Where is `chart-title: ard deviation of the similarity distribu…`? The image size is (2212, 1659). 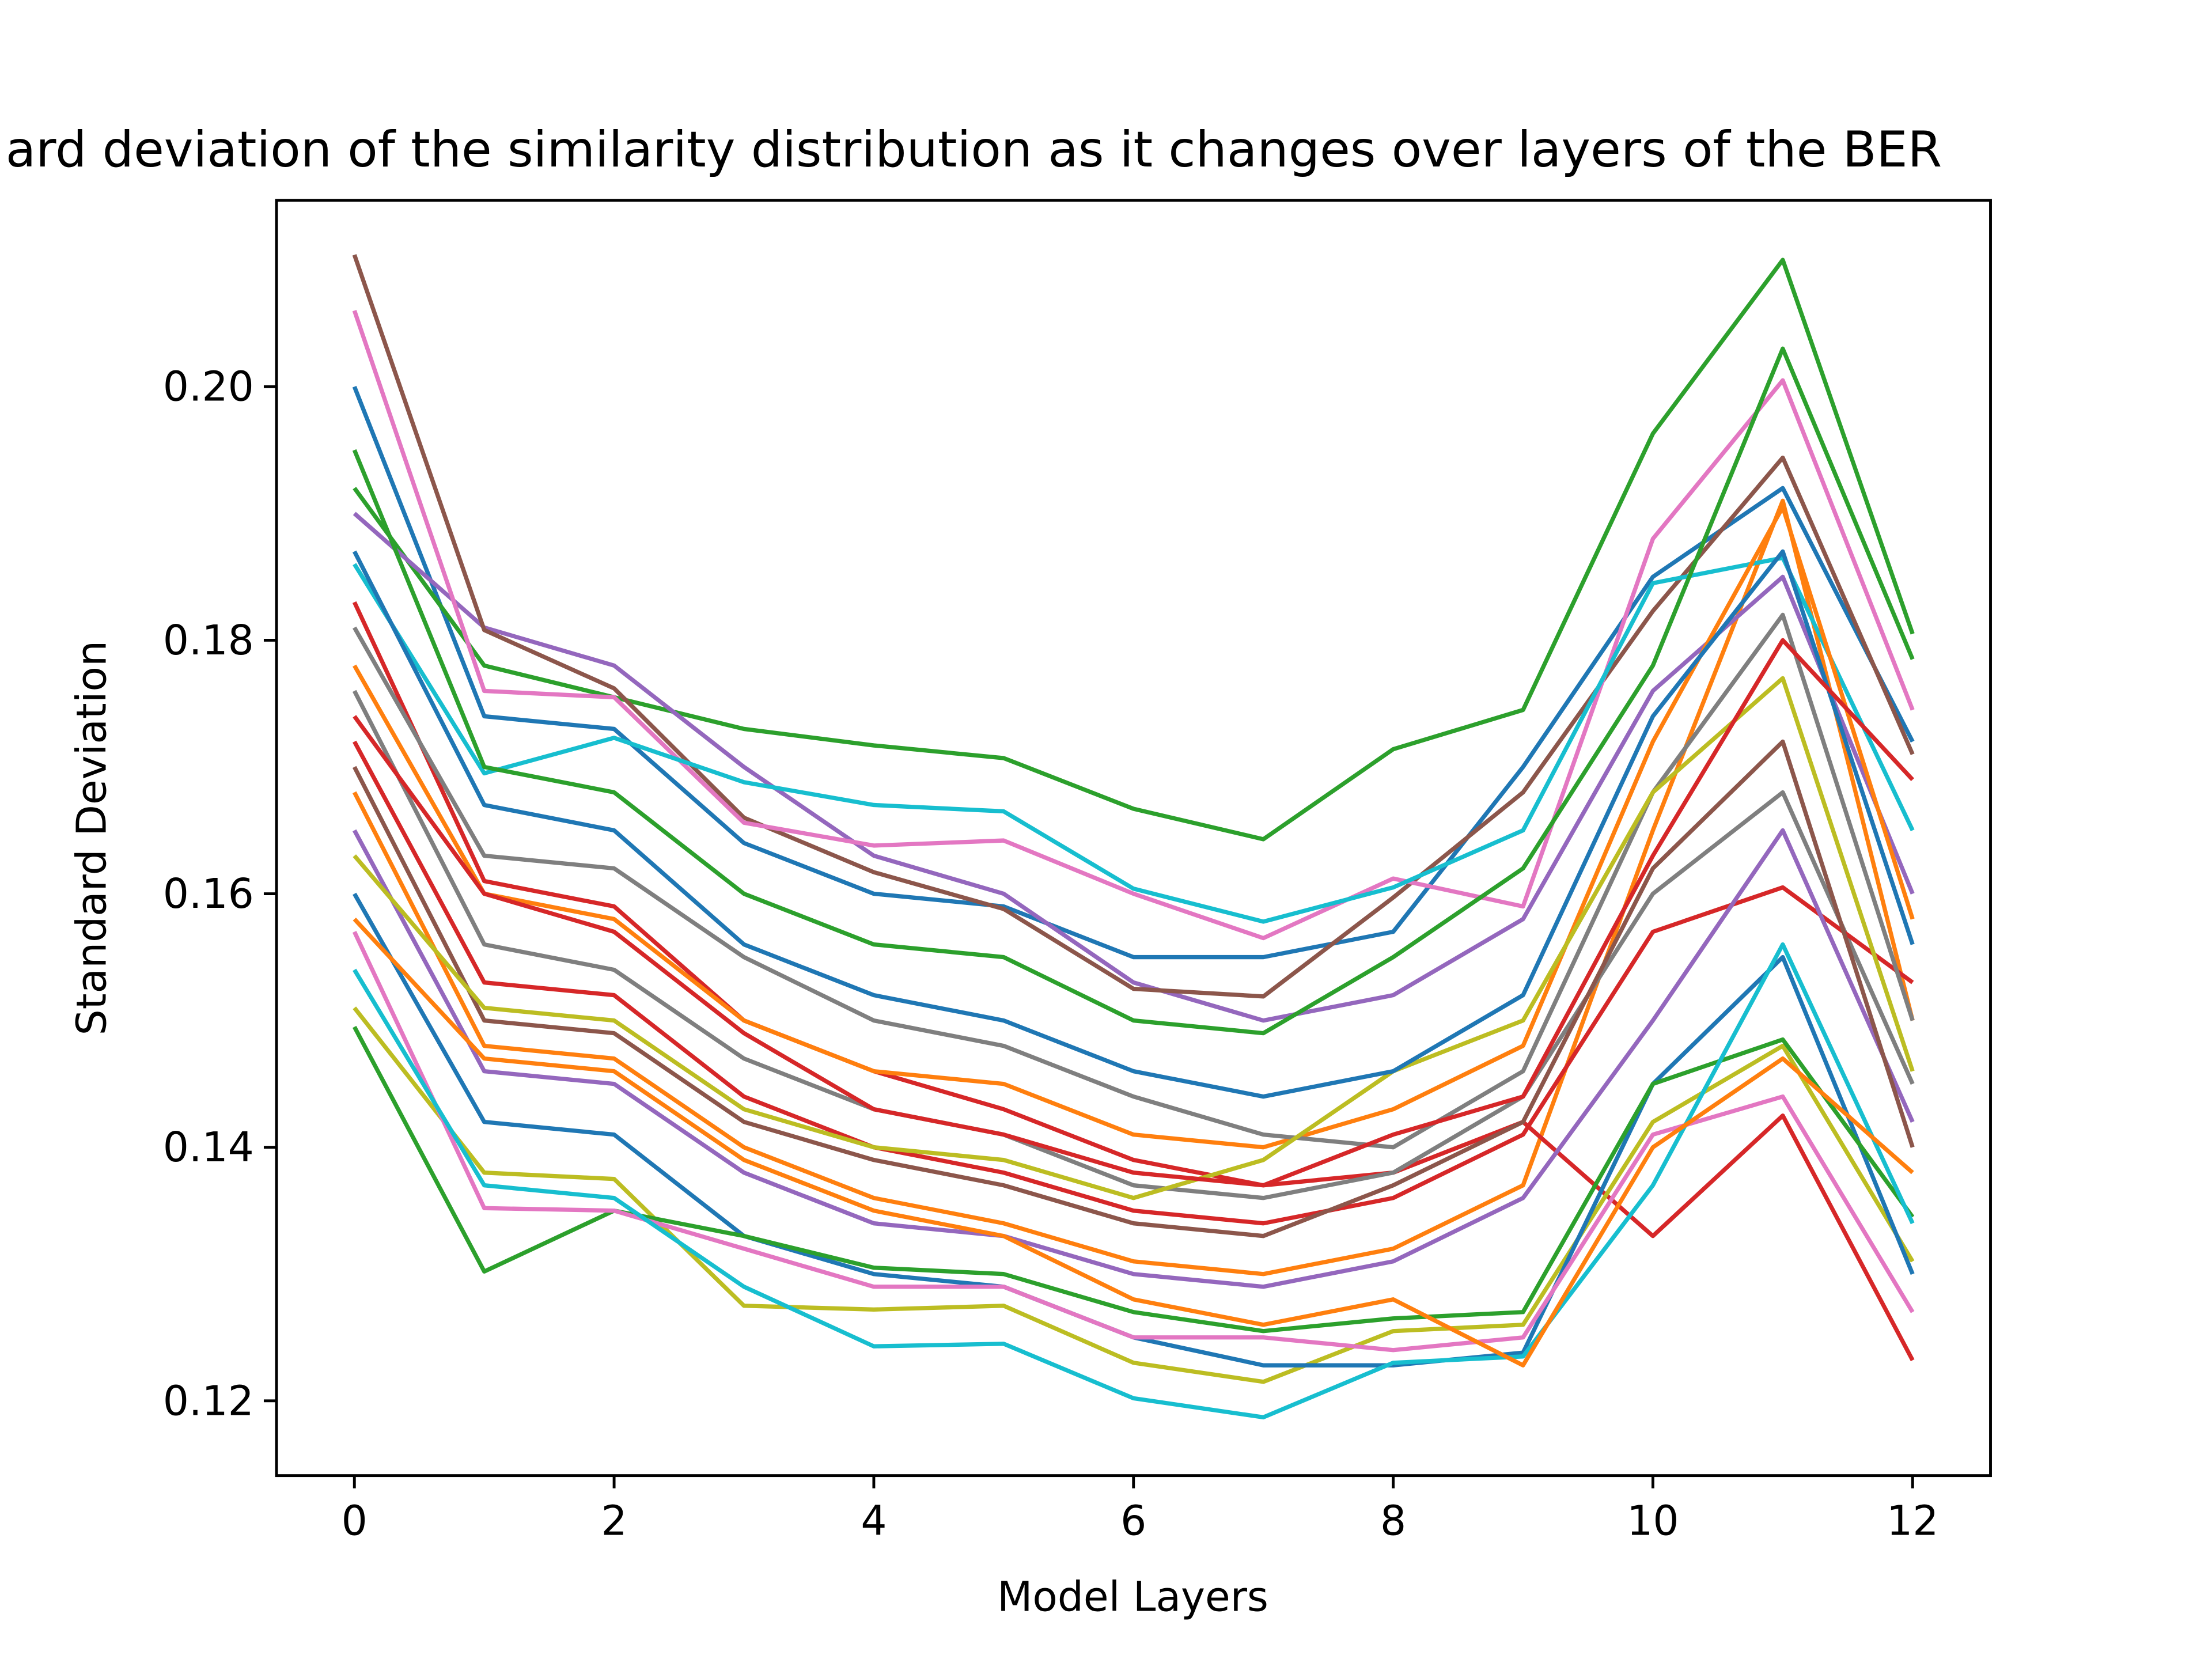
chart-title: ard deviation of the similarity distribu… is located at coordinates (974, 150).